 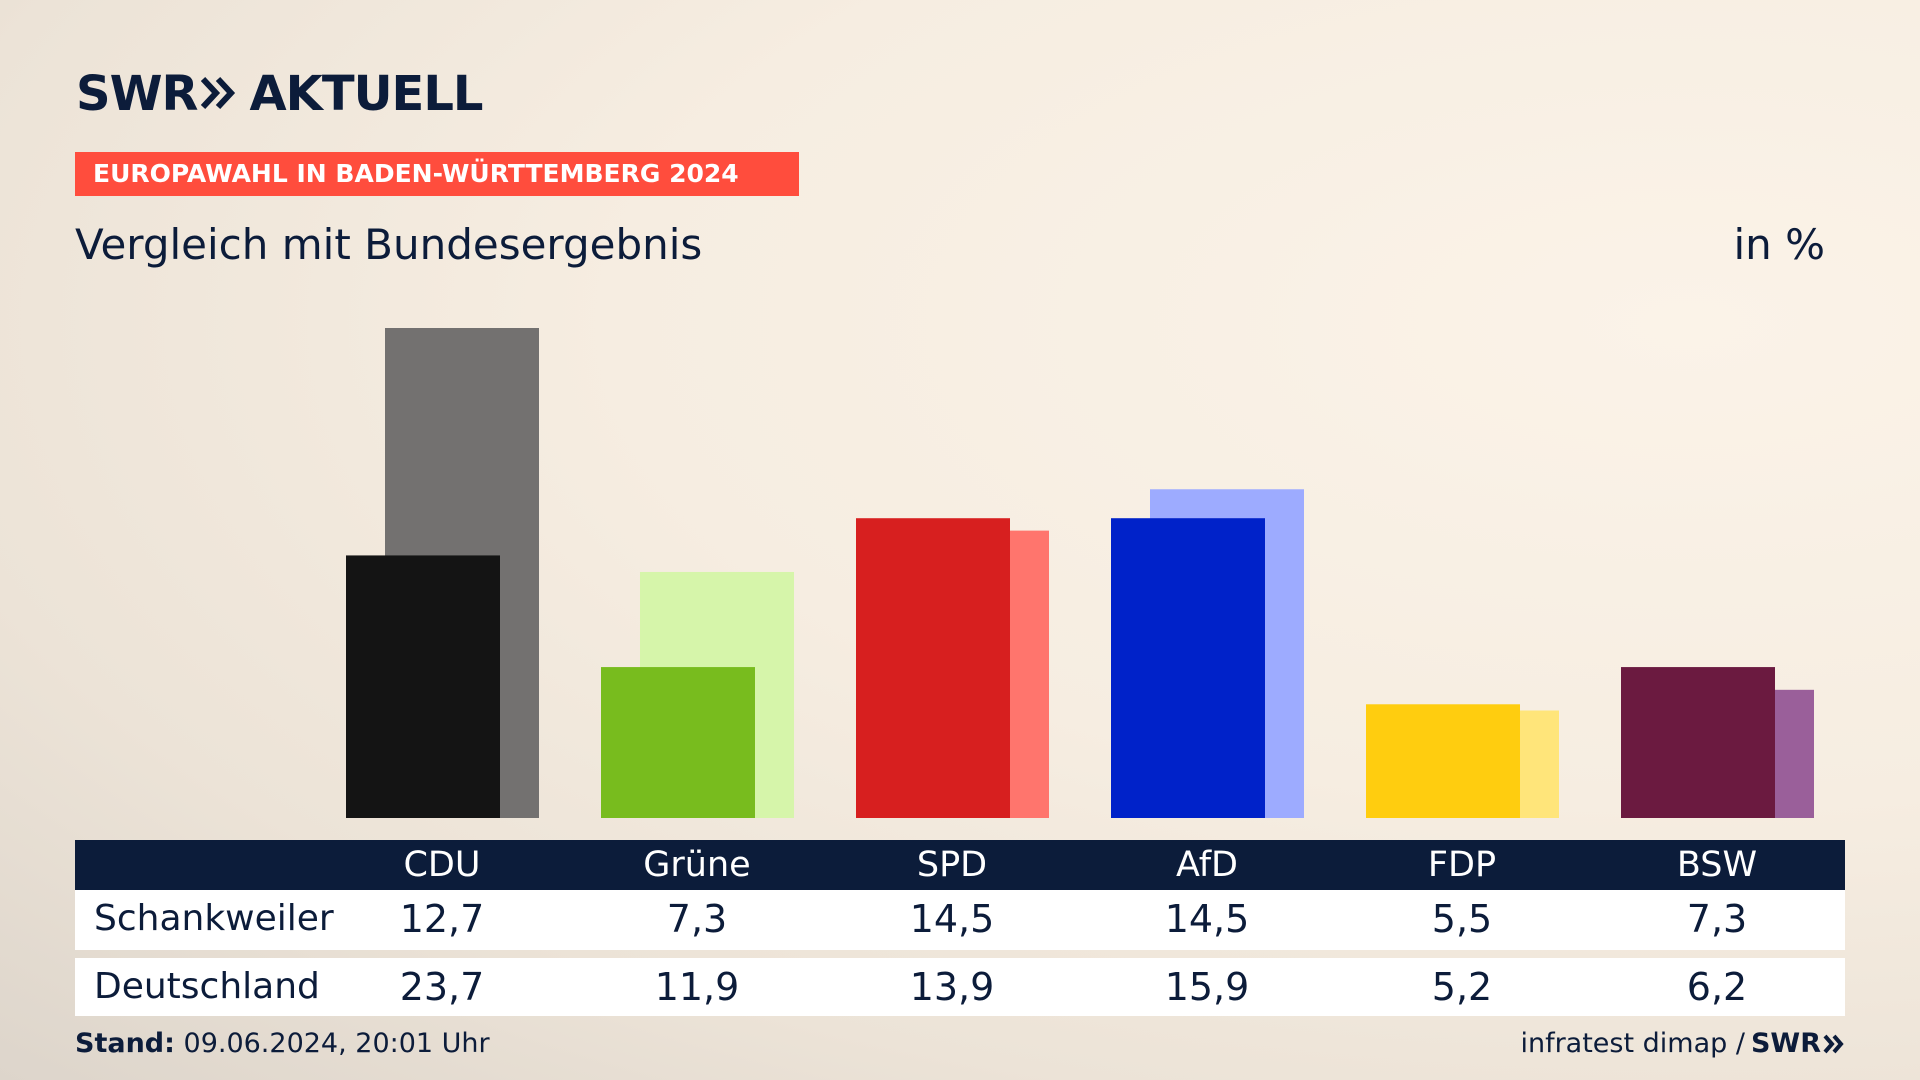 What do you see at coordinates (1698, 742) in the screenshot?
I see `bar-schankweiler-bsw` at bounding box center [1698, 742].